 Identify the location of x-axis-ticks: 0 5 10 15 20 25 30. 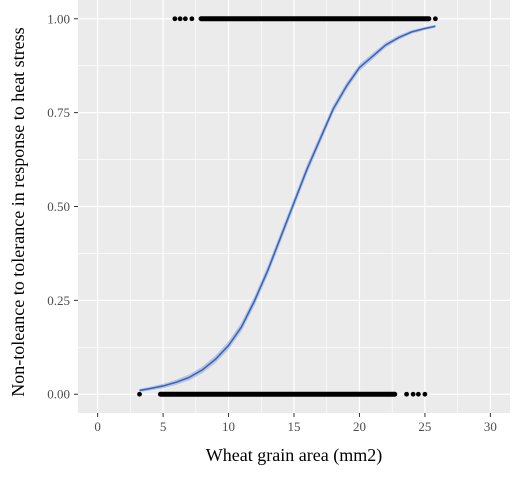
(295, 423).